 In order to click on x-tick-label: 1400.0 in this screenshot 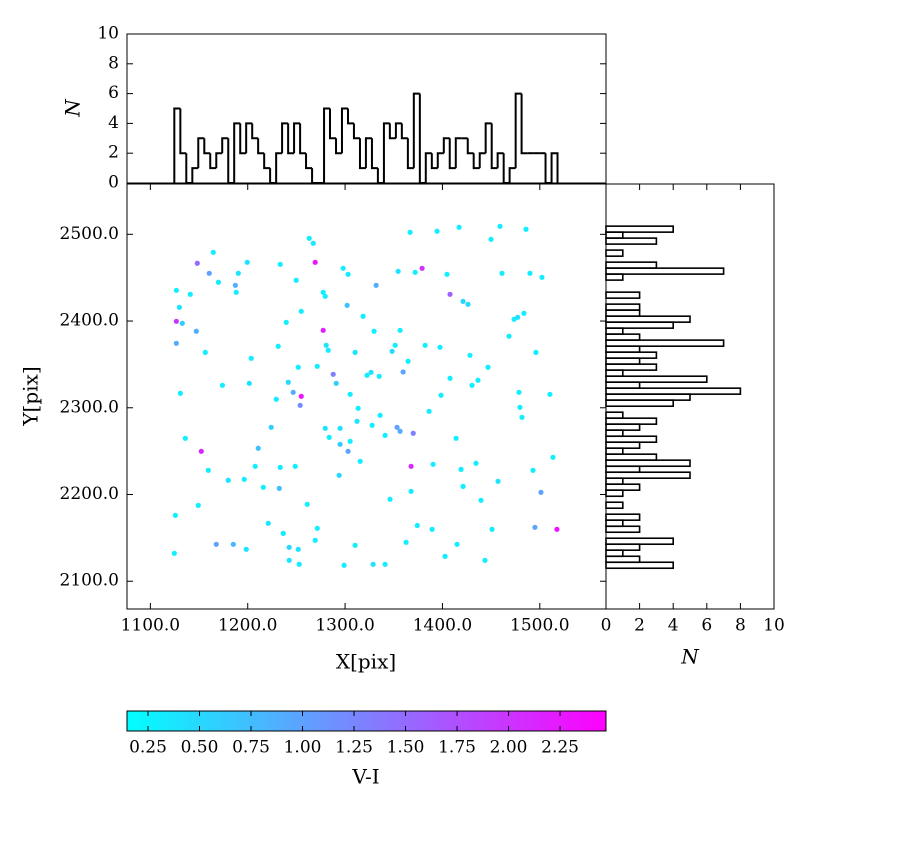, I will do `click(442, 626)`.